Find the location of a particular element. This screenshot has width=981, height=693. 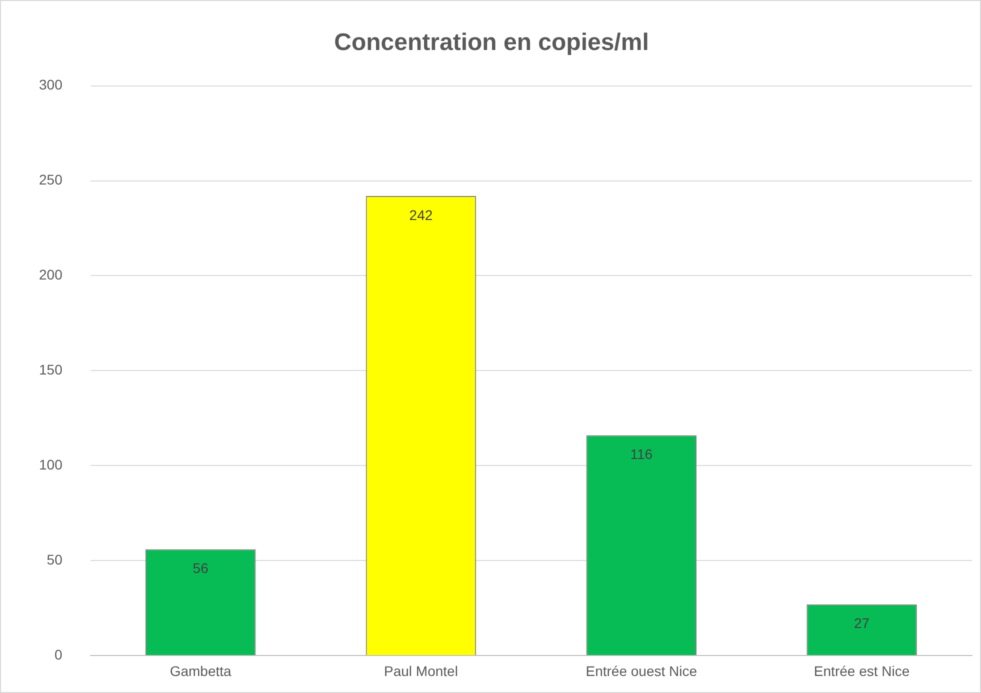

chart-title: Concentration en copies/ml is located at coordinates (491, 42).